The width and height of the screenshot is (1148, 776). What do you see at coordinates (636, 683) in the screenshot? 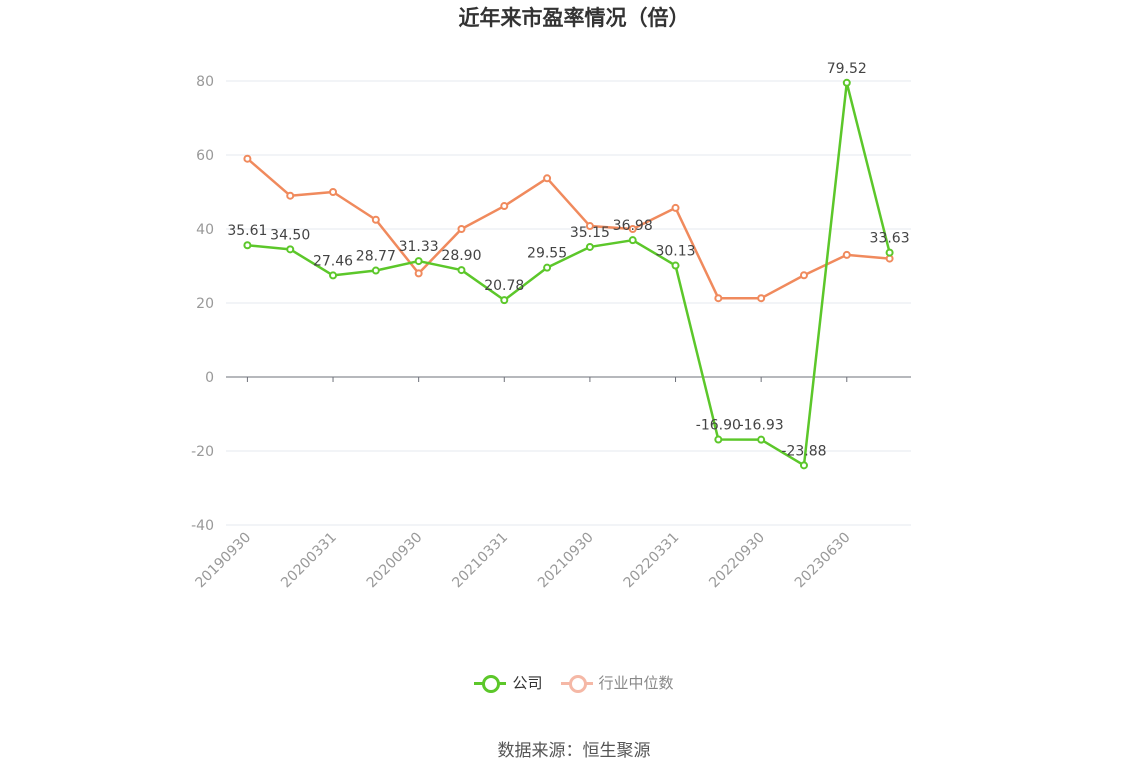
I see `legend-label-industry-median: 行业中位数` at bounding box center [636, 683].